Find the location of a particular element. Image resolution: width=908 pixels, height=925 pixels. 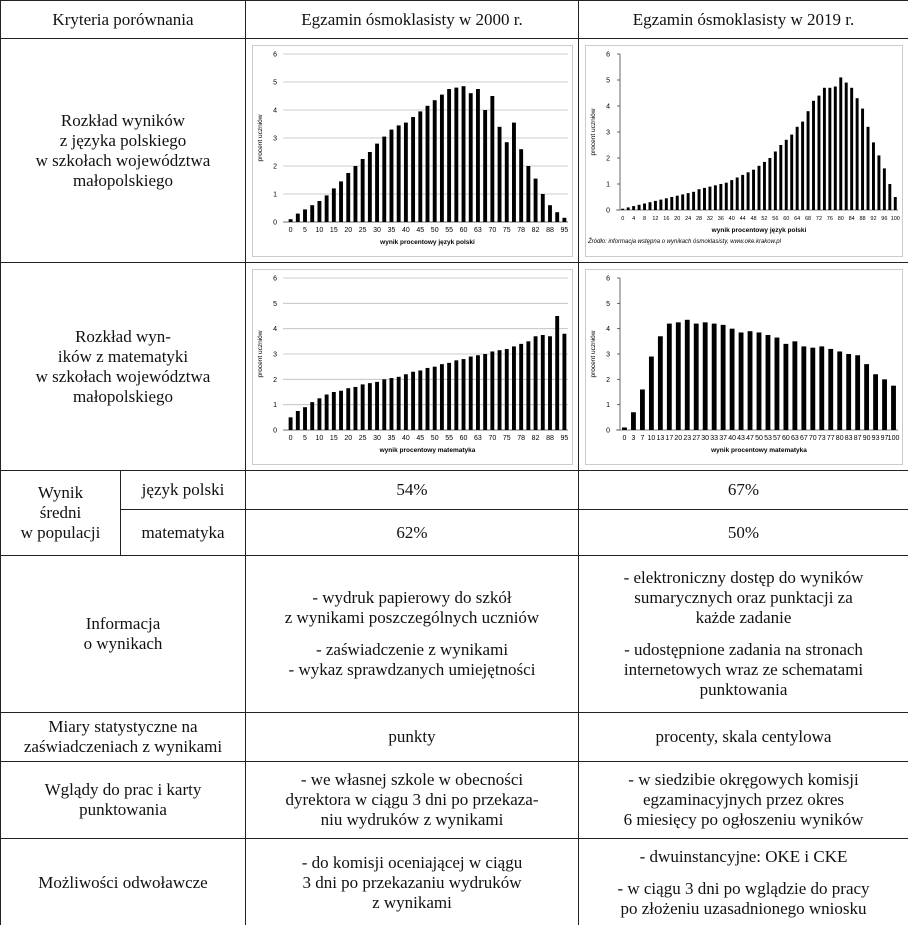

label-text: Wglądy do prac i karty is located at coordinates (123, 789).